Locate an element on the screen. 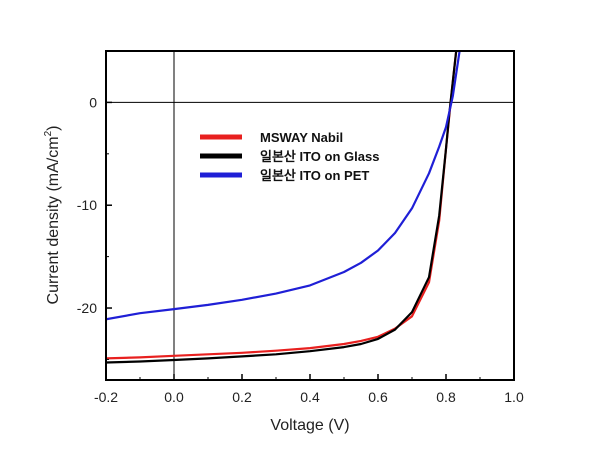  y-axis-title-tail: ) is located at coordinates (53, 128).